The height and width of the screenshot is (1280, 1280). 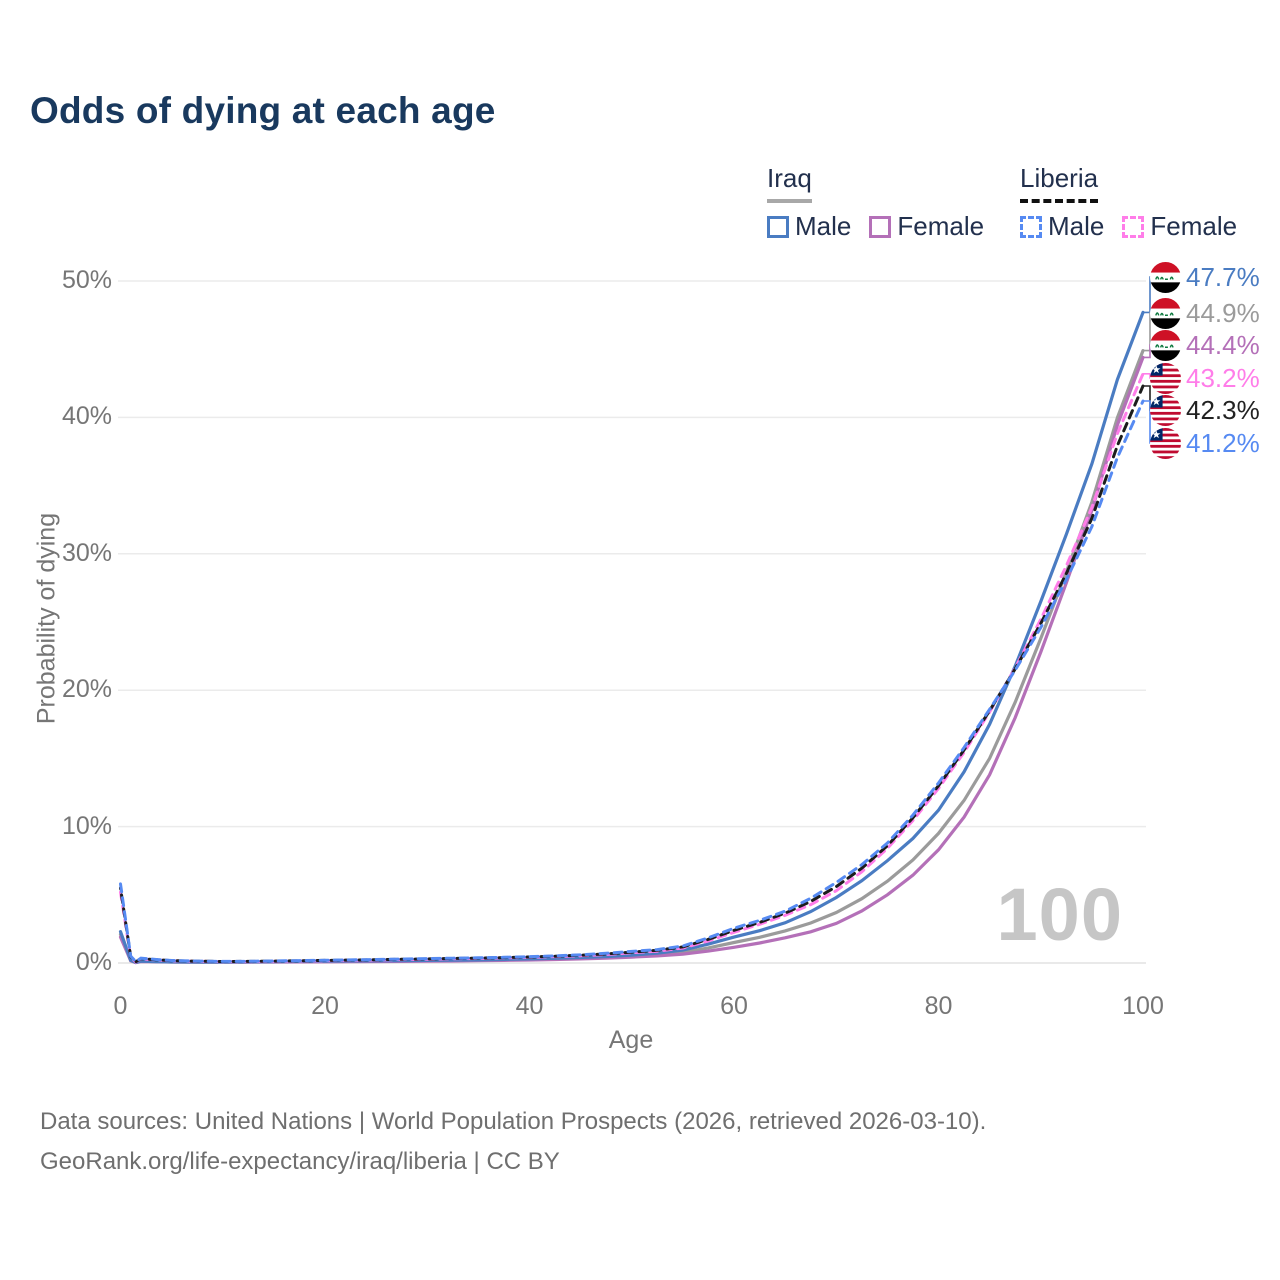 What do you see at coordinates (938, 1006) in the screenshot?
I see `x-tick-label: 80` at bounding box center [938, 1006].